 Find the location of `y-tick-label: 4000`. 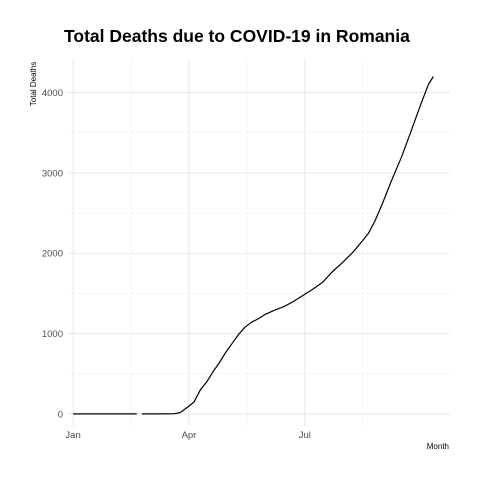

y-tick-label: 4000 is located at coordinates (52, 93).